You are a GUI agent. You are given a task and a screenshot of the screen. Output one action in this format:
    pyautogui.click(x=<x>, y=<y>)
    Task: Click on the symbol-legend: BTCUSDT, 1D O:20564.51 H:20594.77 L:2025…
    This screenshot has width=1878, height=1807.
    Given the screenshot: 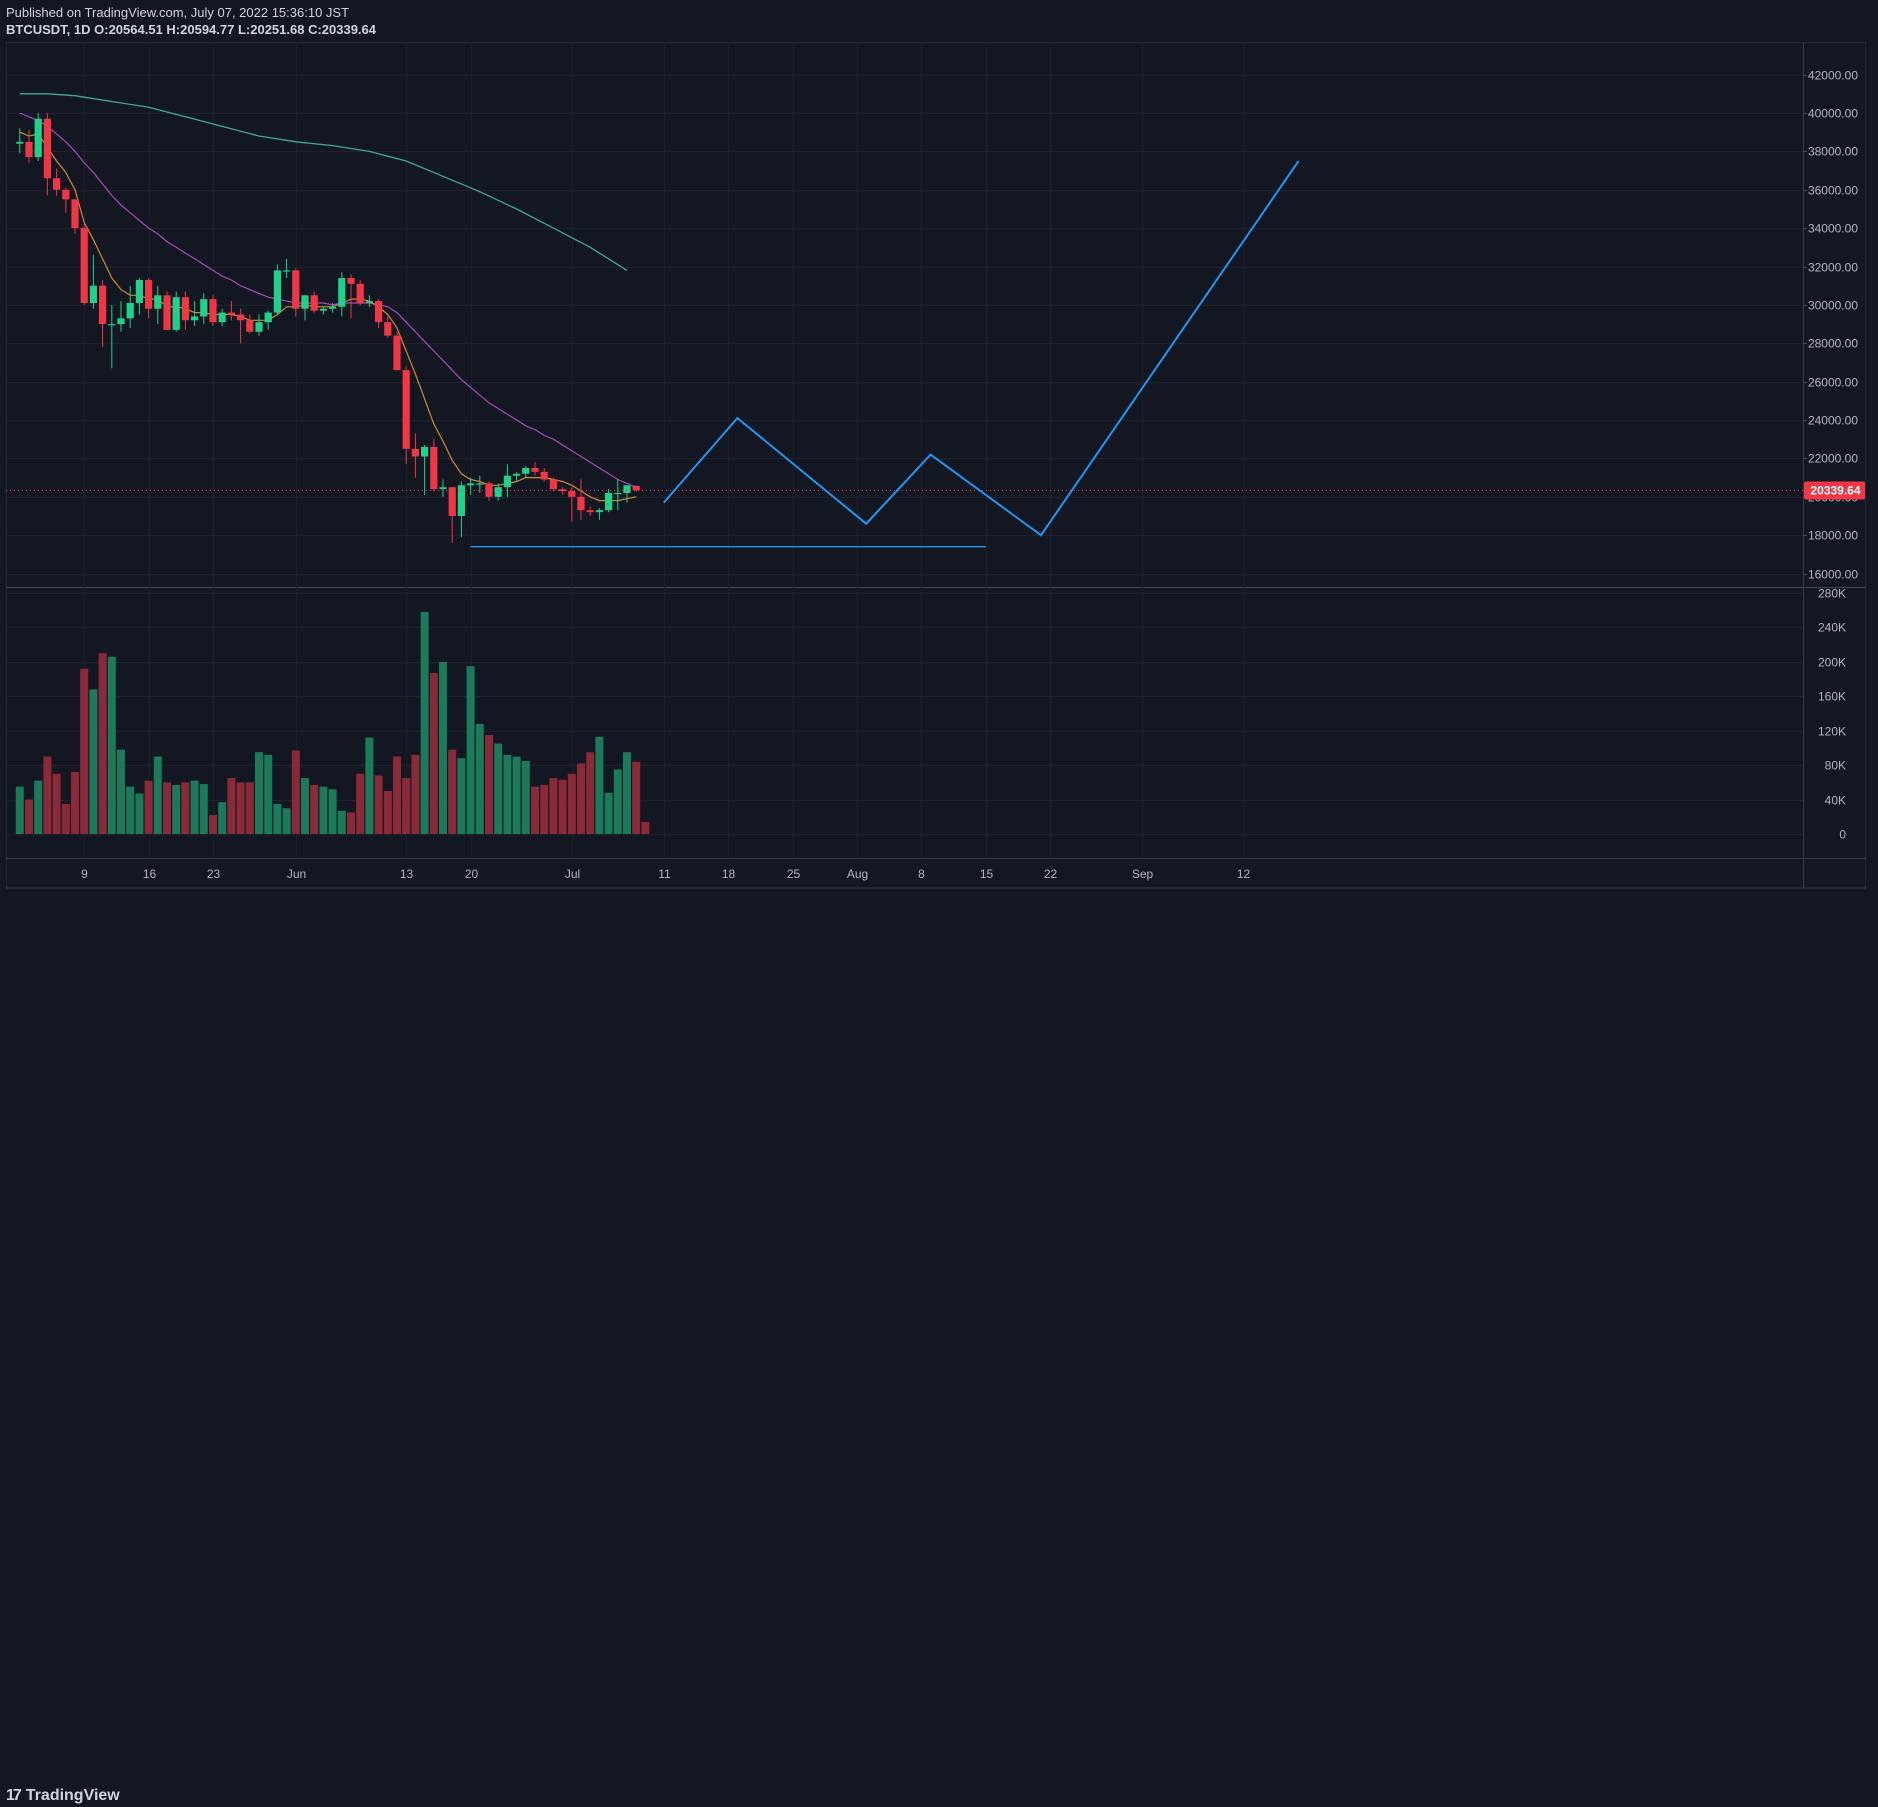 What is the action you would take?
    pyautogui.click(x=191, y=29)
    